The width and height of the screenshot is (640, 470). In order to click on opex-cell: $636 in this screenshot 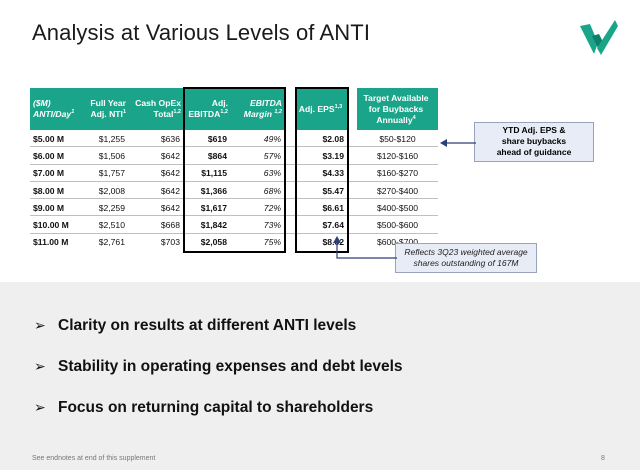, I will do `click(170, 138)`.